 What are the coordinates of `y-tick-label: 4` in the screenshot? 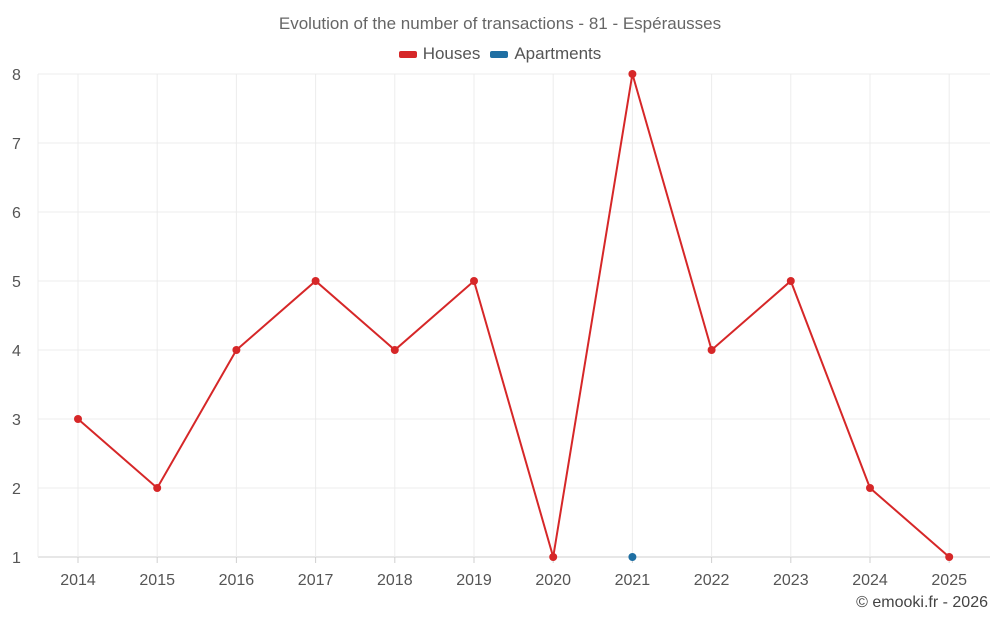 It's located at (16, 351).